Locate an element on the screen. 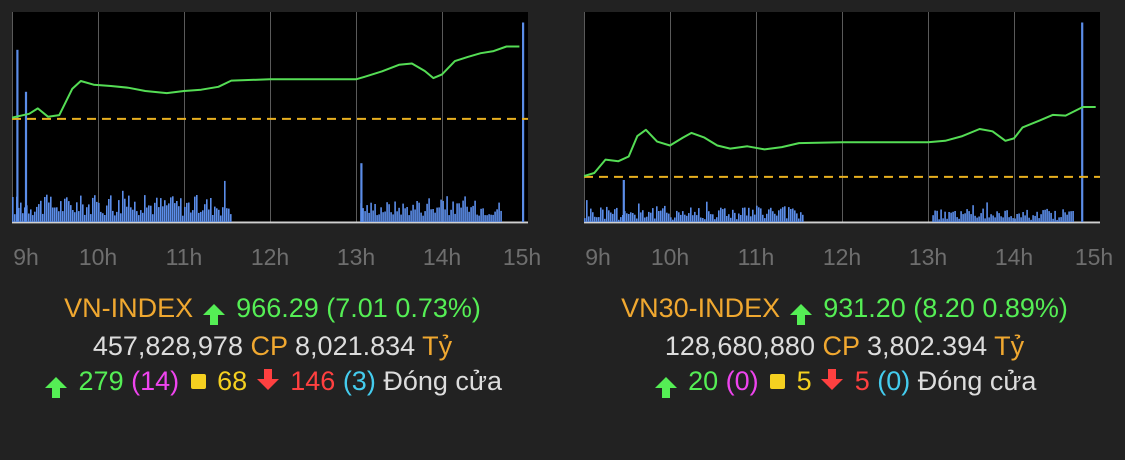 This screenshot has width=1125, height=460. x-tick-label: 12h is located at coordinates (270, 257).